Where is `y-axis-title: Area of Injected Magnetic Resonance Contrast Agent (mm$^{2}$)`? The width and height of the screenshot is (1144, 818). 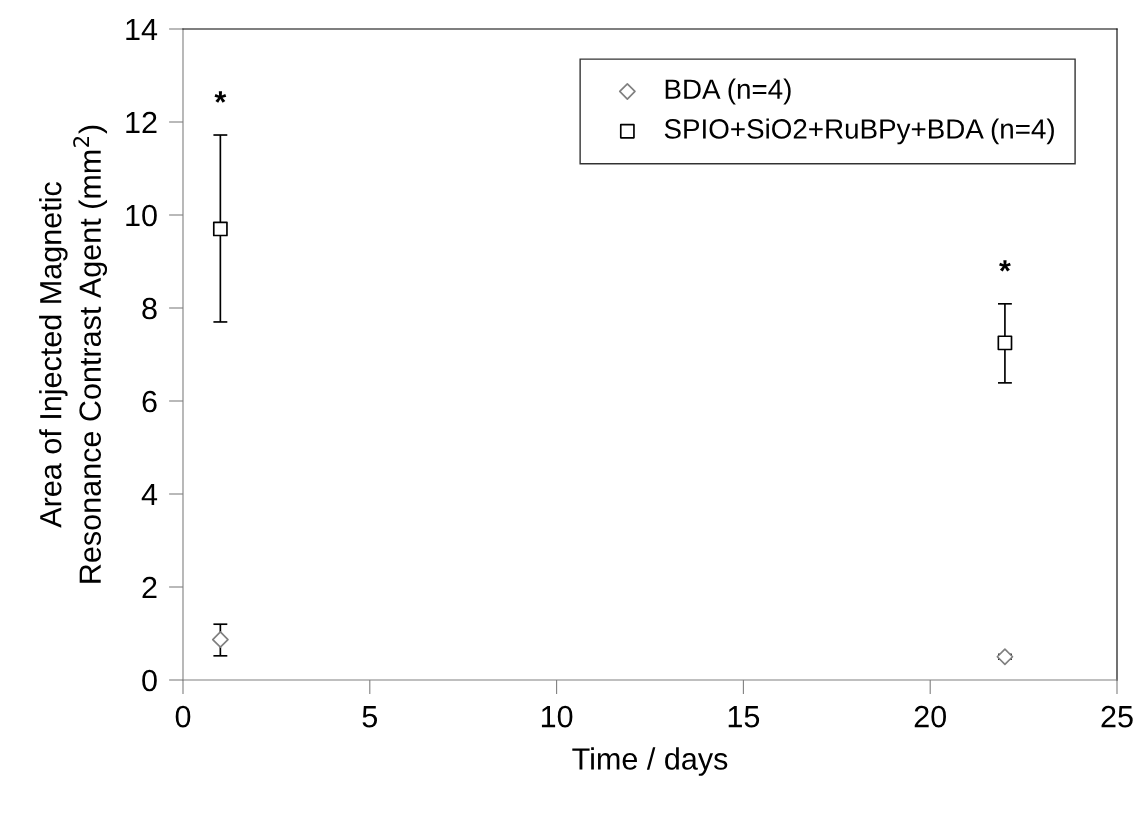
y-axis-title: Area of Injected Magnetic Resonance Contrast Agent (mm$^{2}$) is located at coordinates (73, 354).